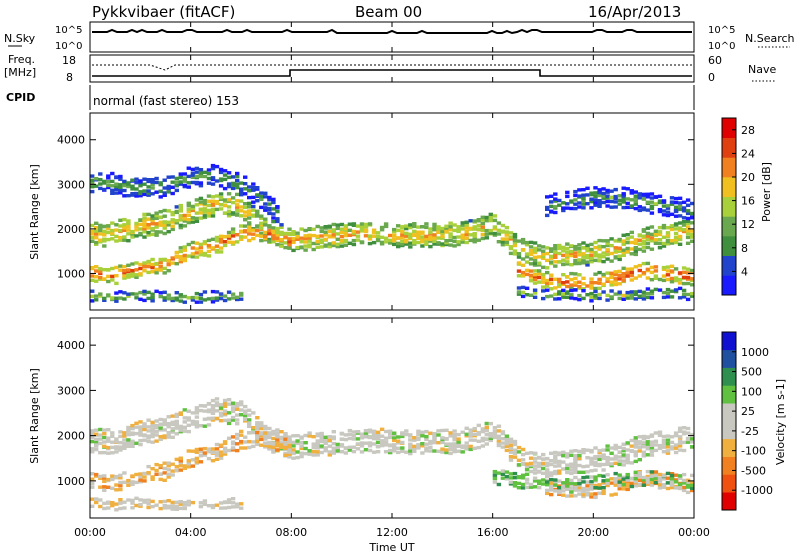  What do you see at coordinates (721, 30) in the screenshot?
I see `nsearch-tick-top: 10^5` at bounding box center [721, 30].